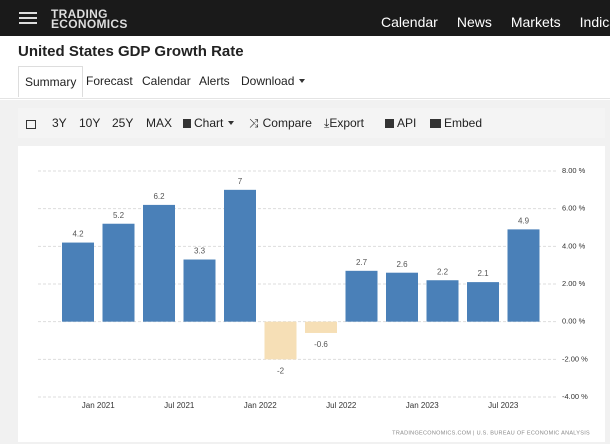 This screenshot has height=444, width=610. I want to click on tool-label: Embed, so click(463, 123).